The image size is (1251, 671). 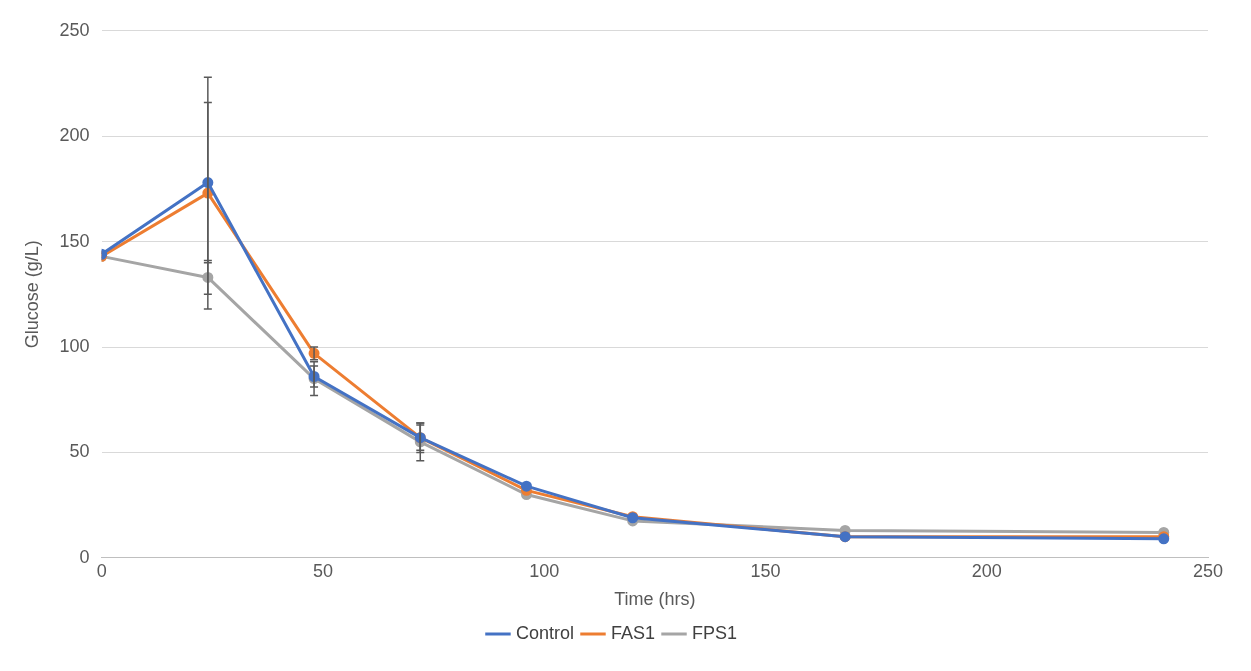 I want to click on legend-label: Control, so click(x=544, y=632).